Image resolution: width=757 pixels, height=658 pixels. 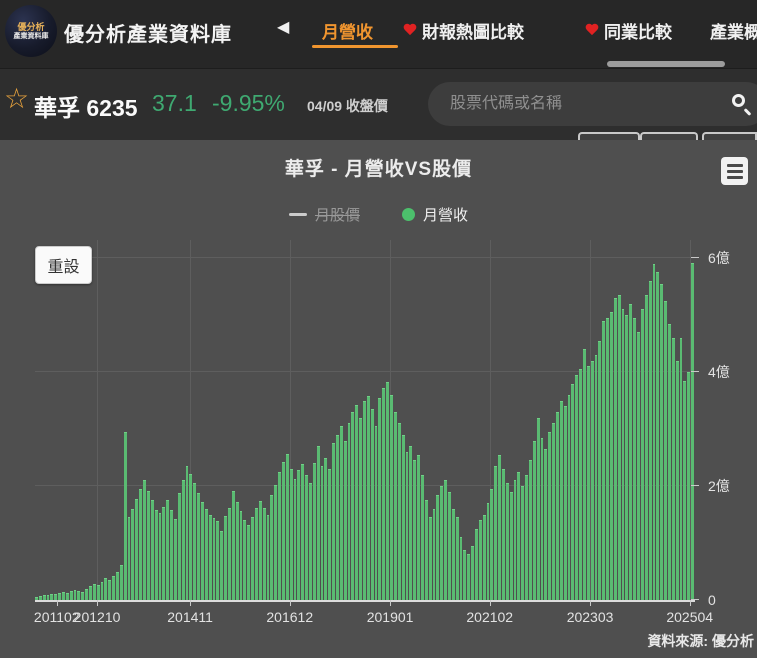 I want to click on favorite-star-icon: ☆, so click(x=17, y=98).